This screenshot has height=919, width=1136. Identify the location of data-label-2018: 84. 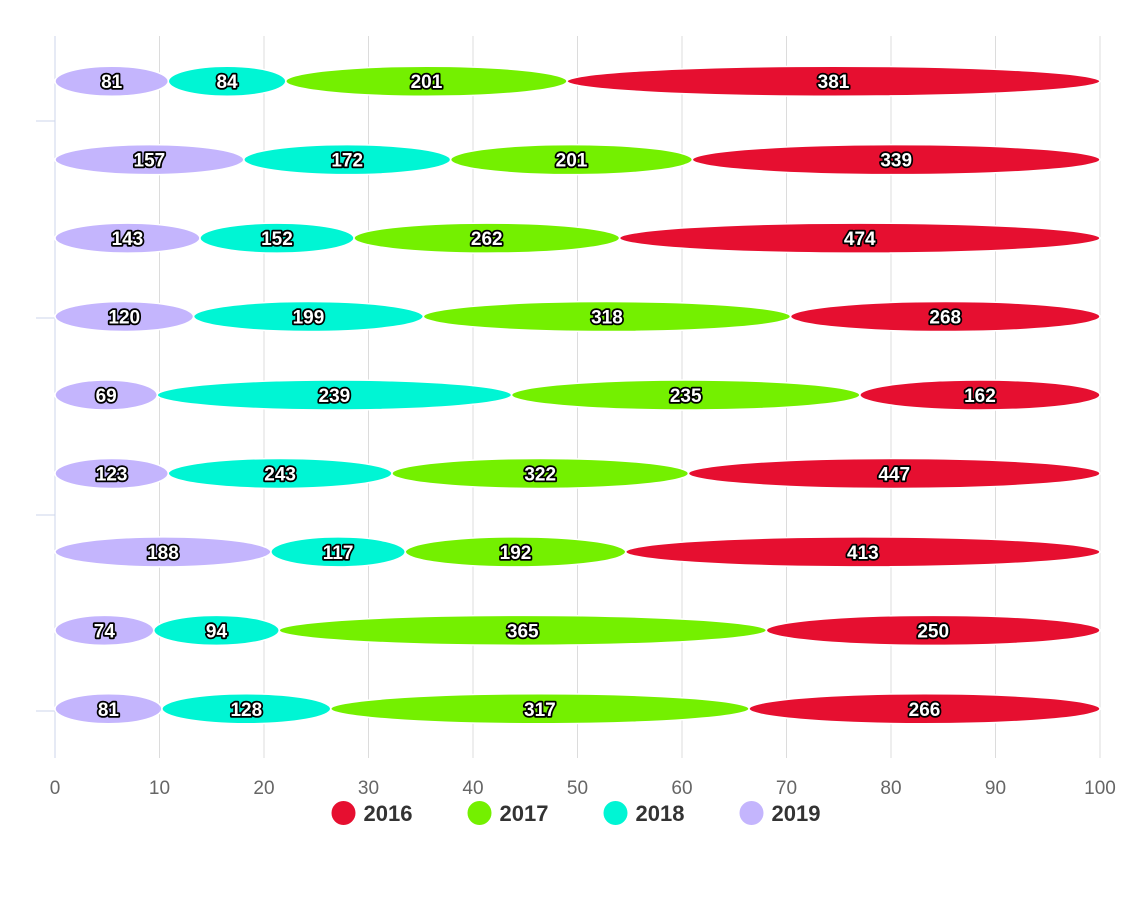
(227, 82).